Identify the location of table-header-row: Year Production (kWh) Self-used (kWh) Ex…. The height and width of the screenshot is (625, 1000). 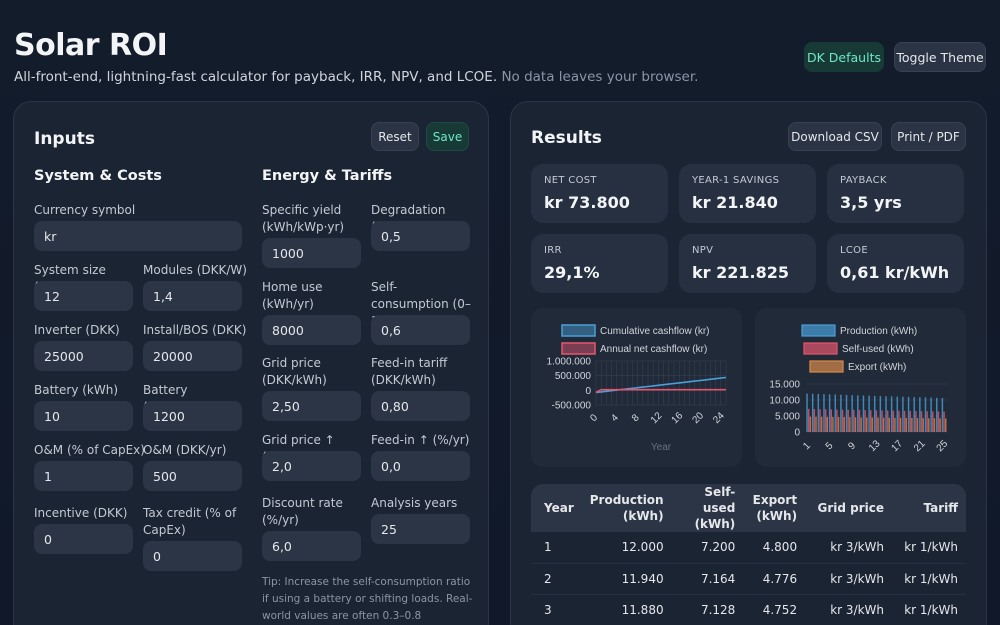
(748, 508).